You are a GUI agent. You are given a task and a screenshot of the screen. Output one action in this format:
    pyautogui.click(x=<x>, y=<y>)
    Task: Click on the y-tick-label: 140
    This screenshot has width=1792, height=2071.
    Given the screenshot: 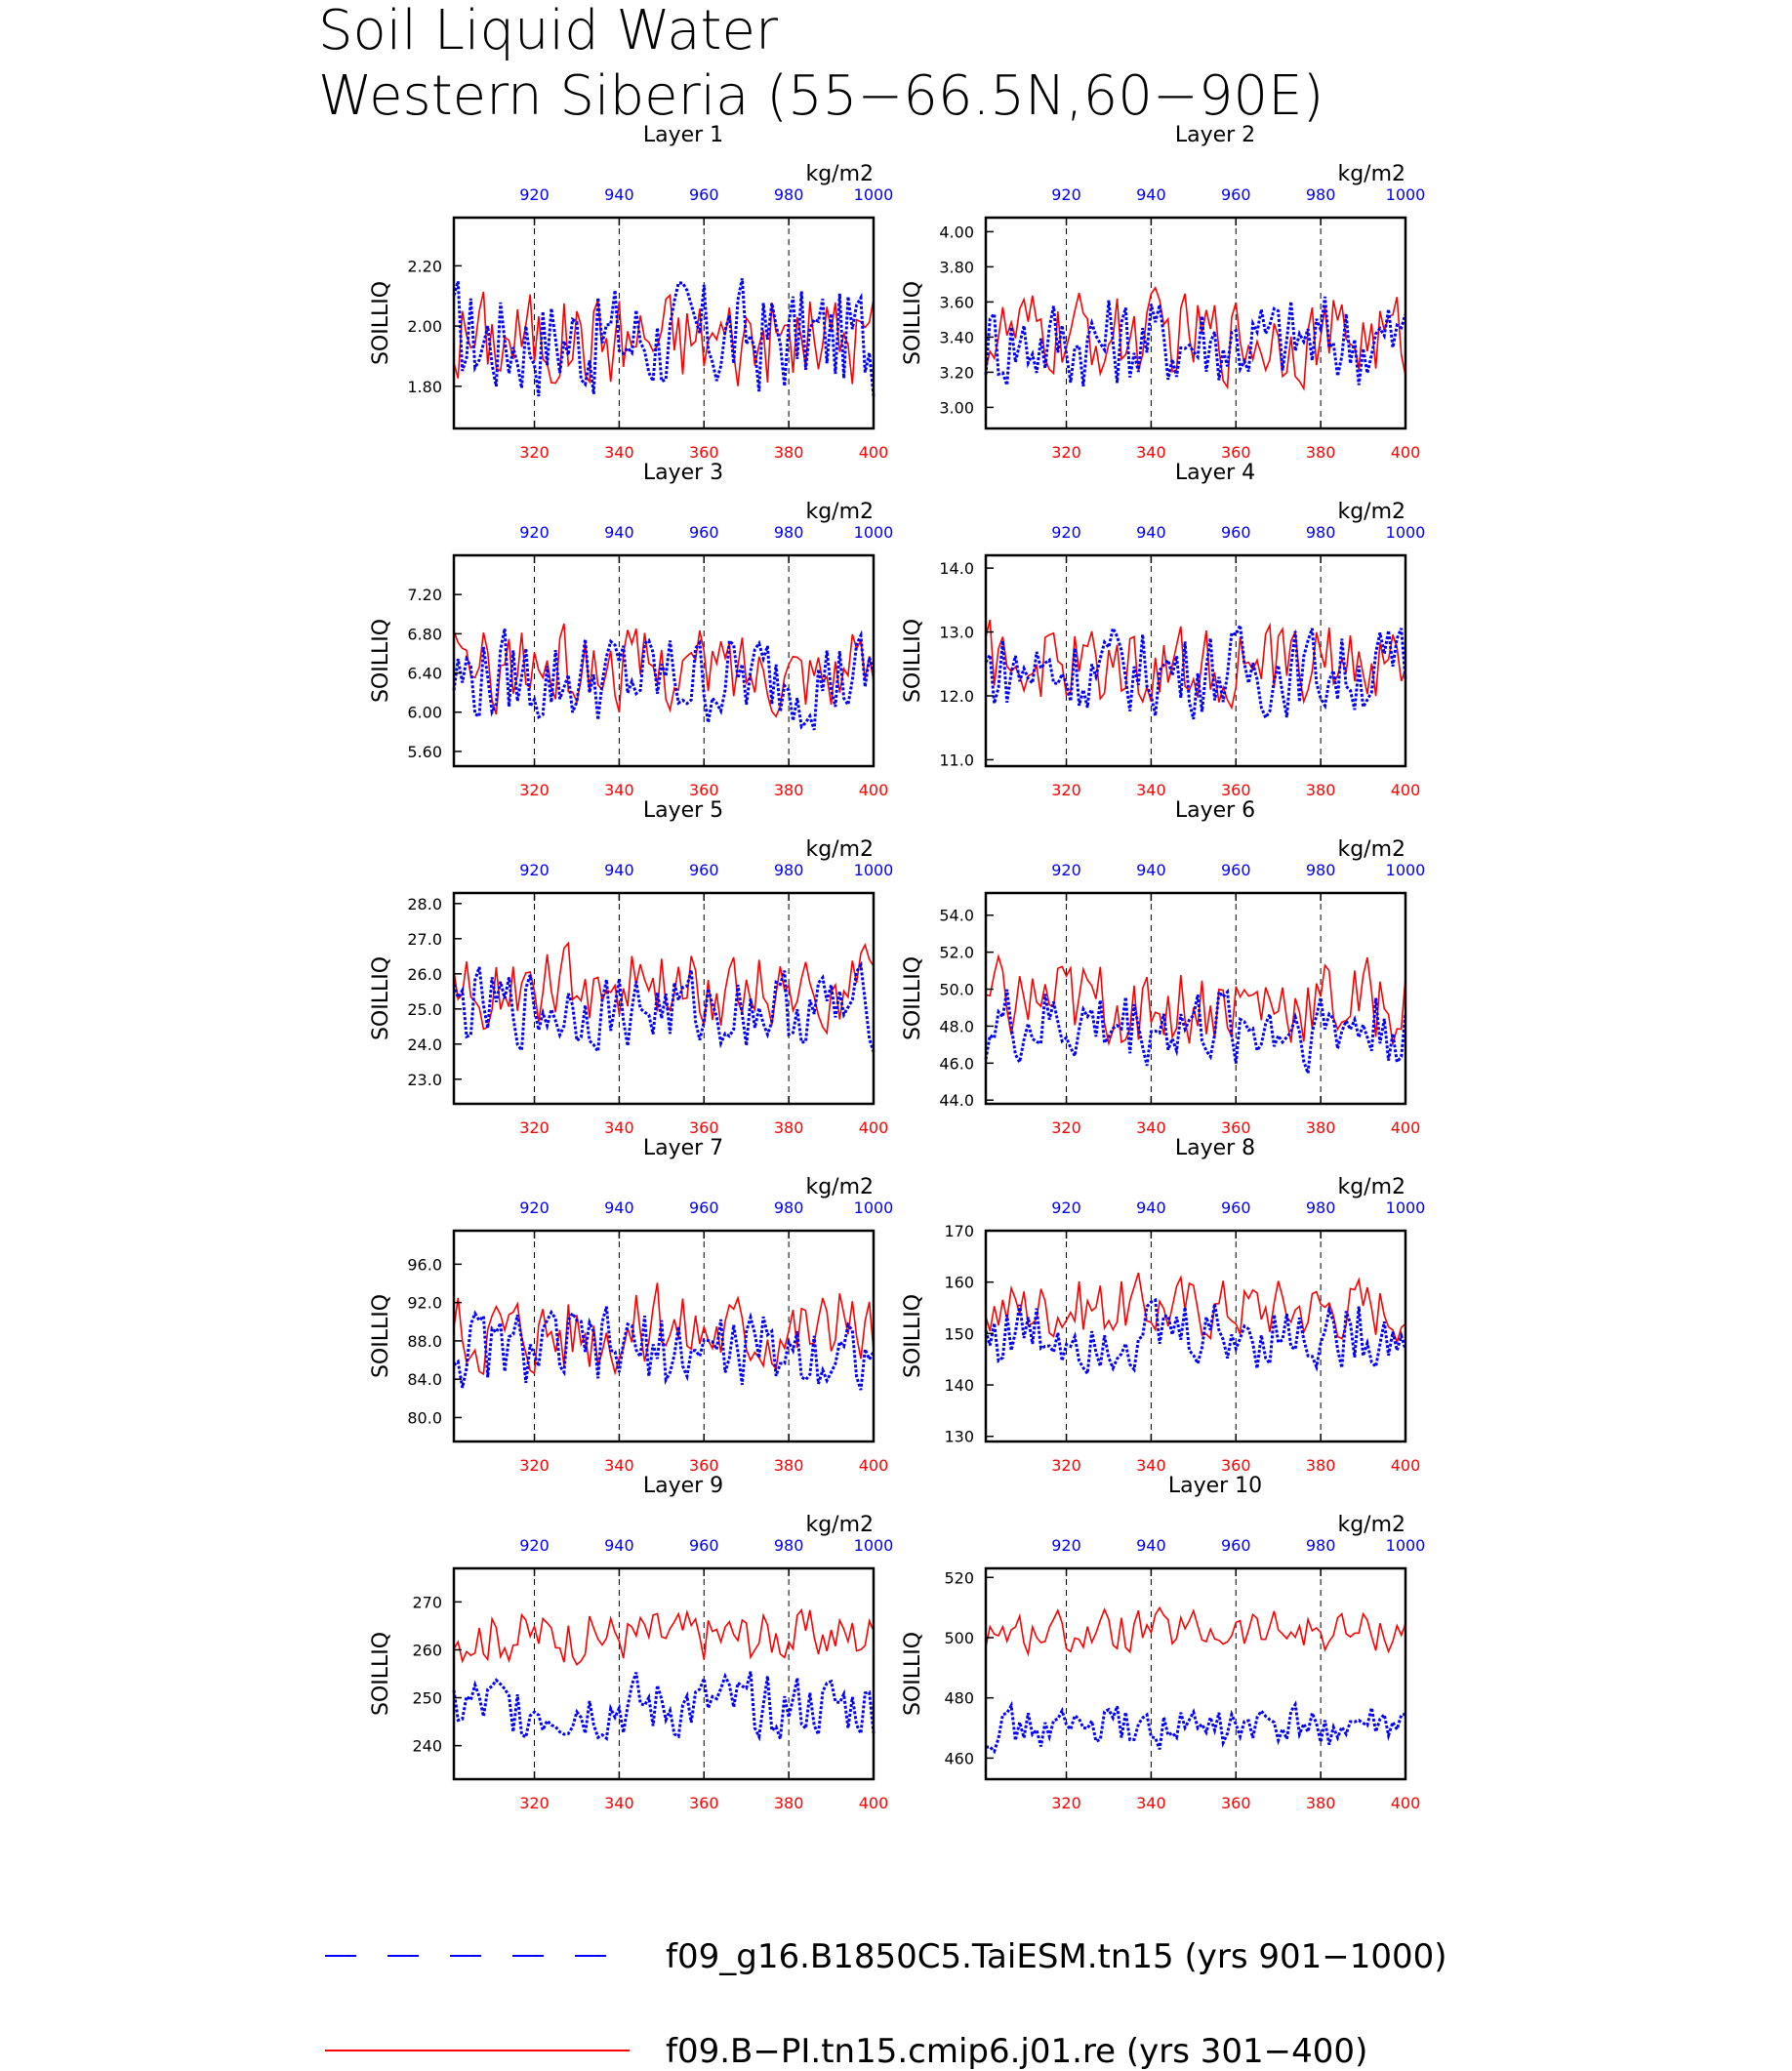 What is the action you would take?
    pyautogui.click(x=959, y=1386)
    